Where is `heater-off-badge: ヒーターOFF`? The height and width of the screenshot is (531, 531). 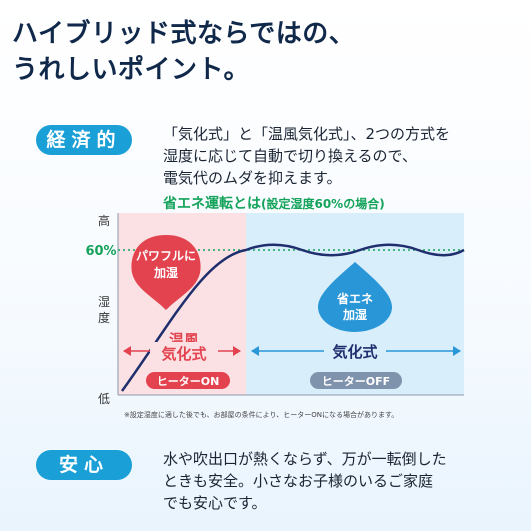 heater-off-badge: ヒーターOFF is located at coordinates (356, 381).